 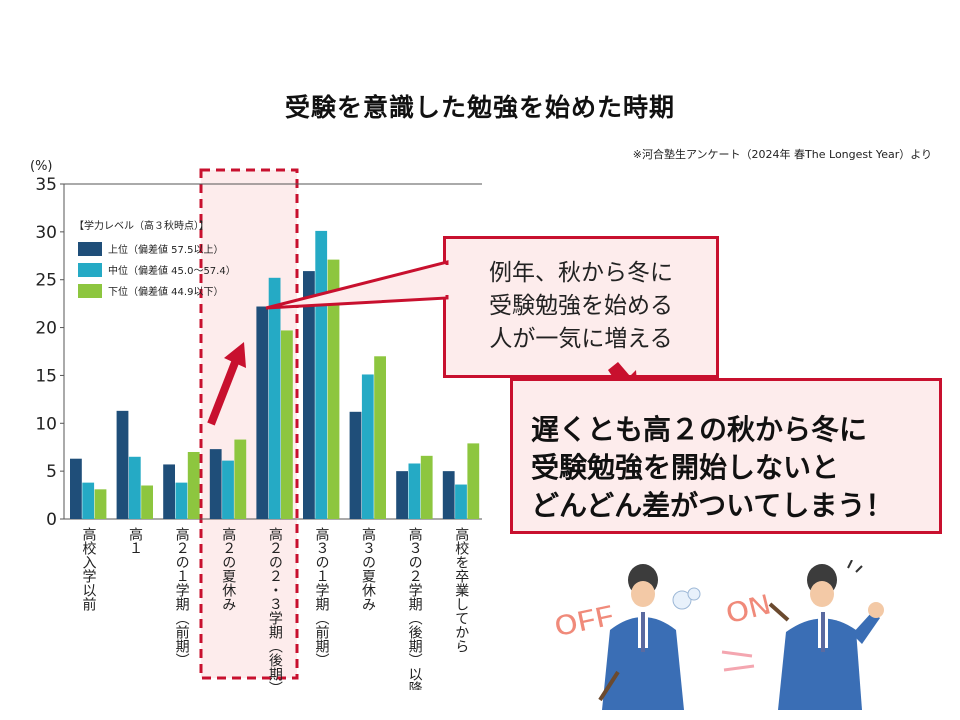 What do you see at coordinates (51, 472) in the screenshot?
I see `y-tick-label: 5` at bounding box center [51, 472].